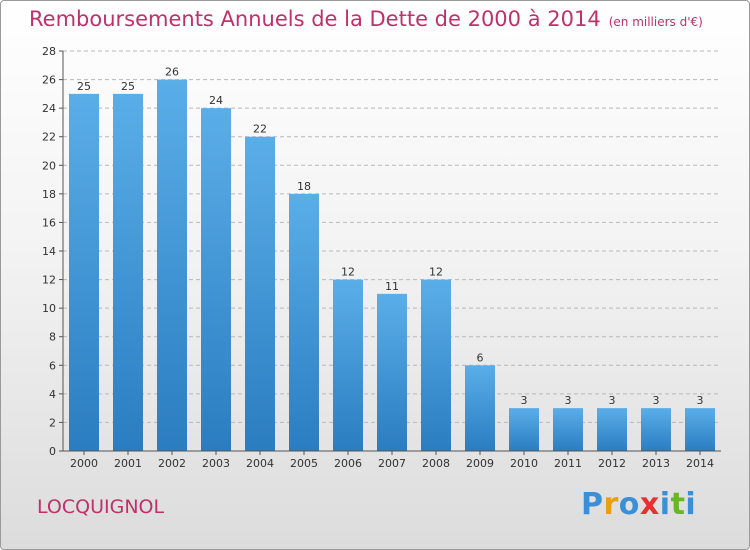 This screenshot has height=550, width=750. I want to click on y-tick-label: 6, so click(52, 365).